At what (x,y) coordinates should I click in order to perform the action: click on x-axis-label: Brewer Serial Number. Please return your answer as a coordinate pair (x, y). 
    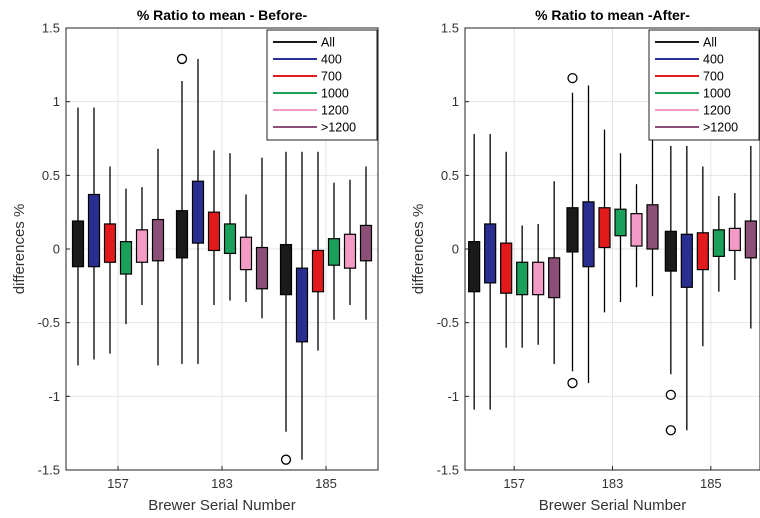
    Looking at the image, I should click on (222, 505).